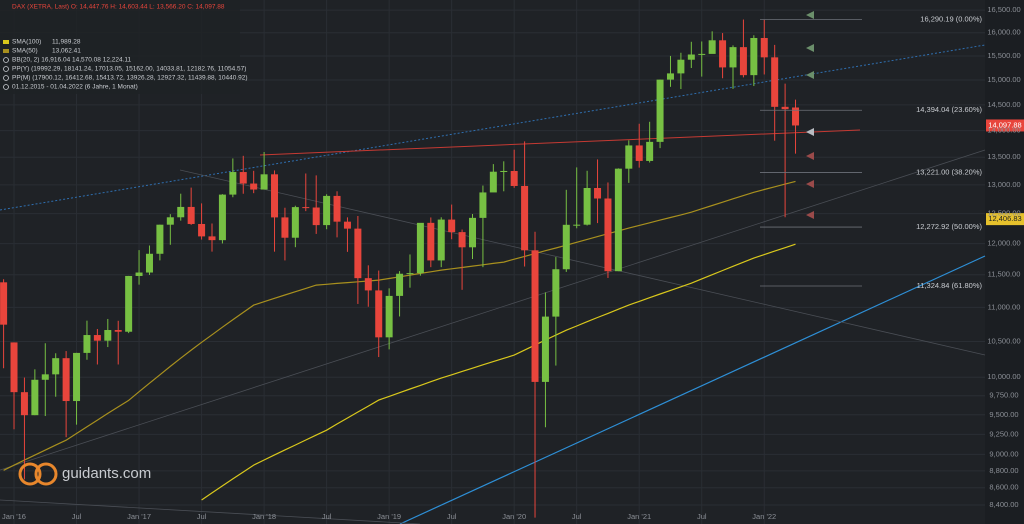 This screenshot has height=524, width=1024. What do you see at coordinates (639, 516) in the screenshot?
I see `x-tick-label: Jan '21` at bounding box center [639, 516].